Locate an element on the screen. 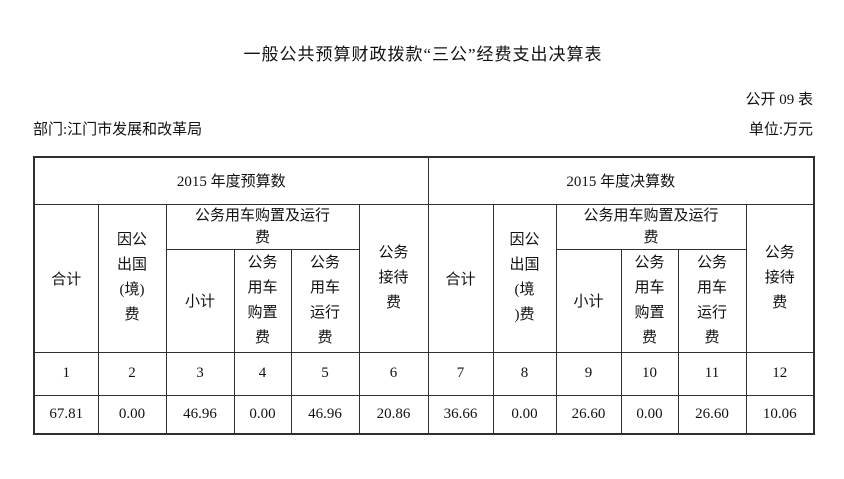 This screenshot has width=844, height=479. value-cell: 36.66 is located at coordinates (460, 414).